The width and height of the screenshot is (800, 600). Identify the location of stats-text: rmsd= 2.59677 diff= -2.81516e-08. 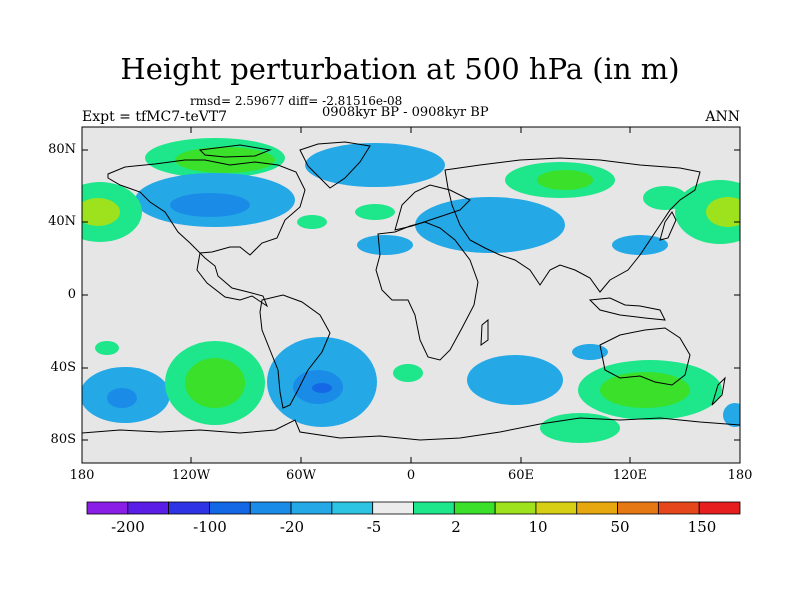
(296, 101).